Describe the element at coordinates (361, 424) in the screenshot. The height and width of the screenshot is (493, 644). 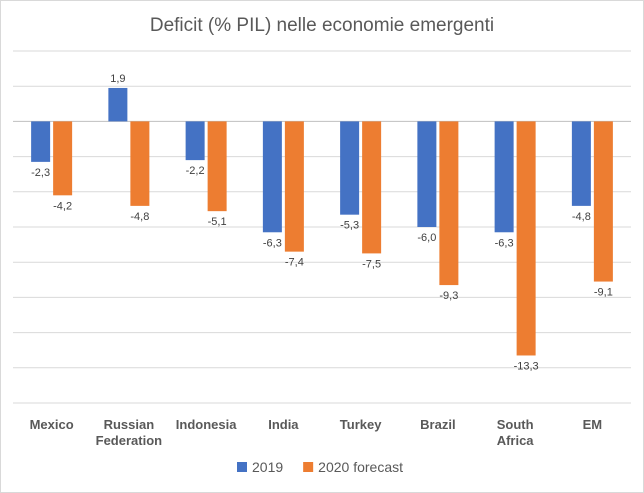
I see `x-tick-label: Turkey` at that location.